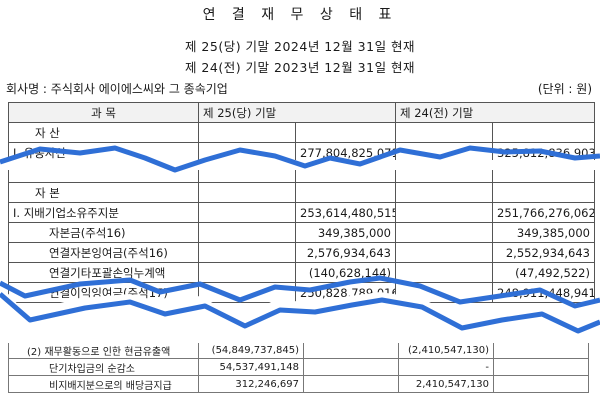 This screenshot has height=404, width=600. What do you see at coordinates (103, 232) in the screenshot?
I see `row-label: 자본금(주석16)` at bounding box center [103, 232].